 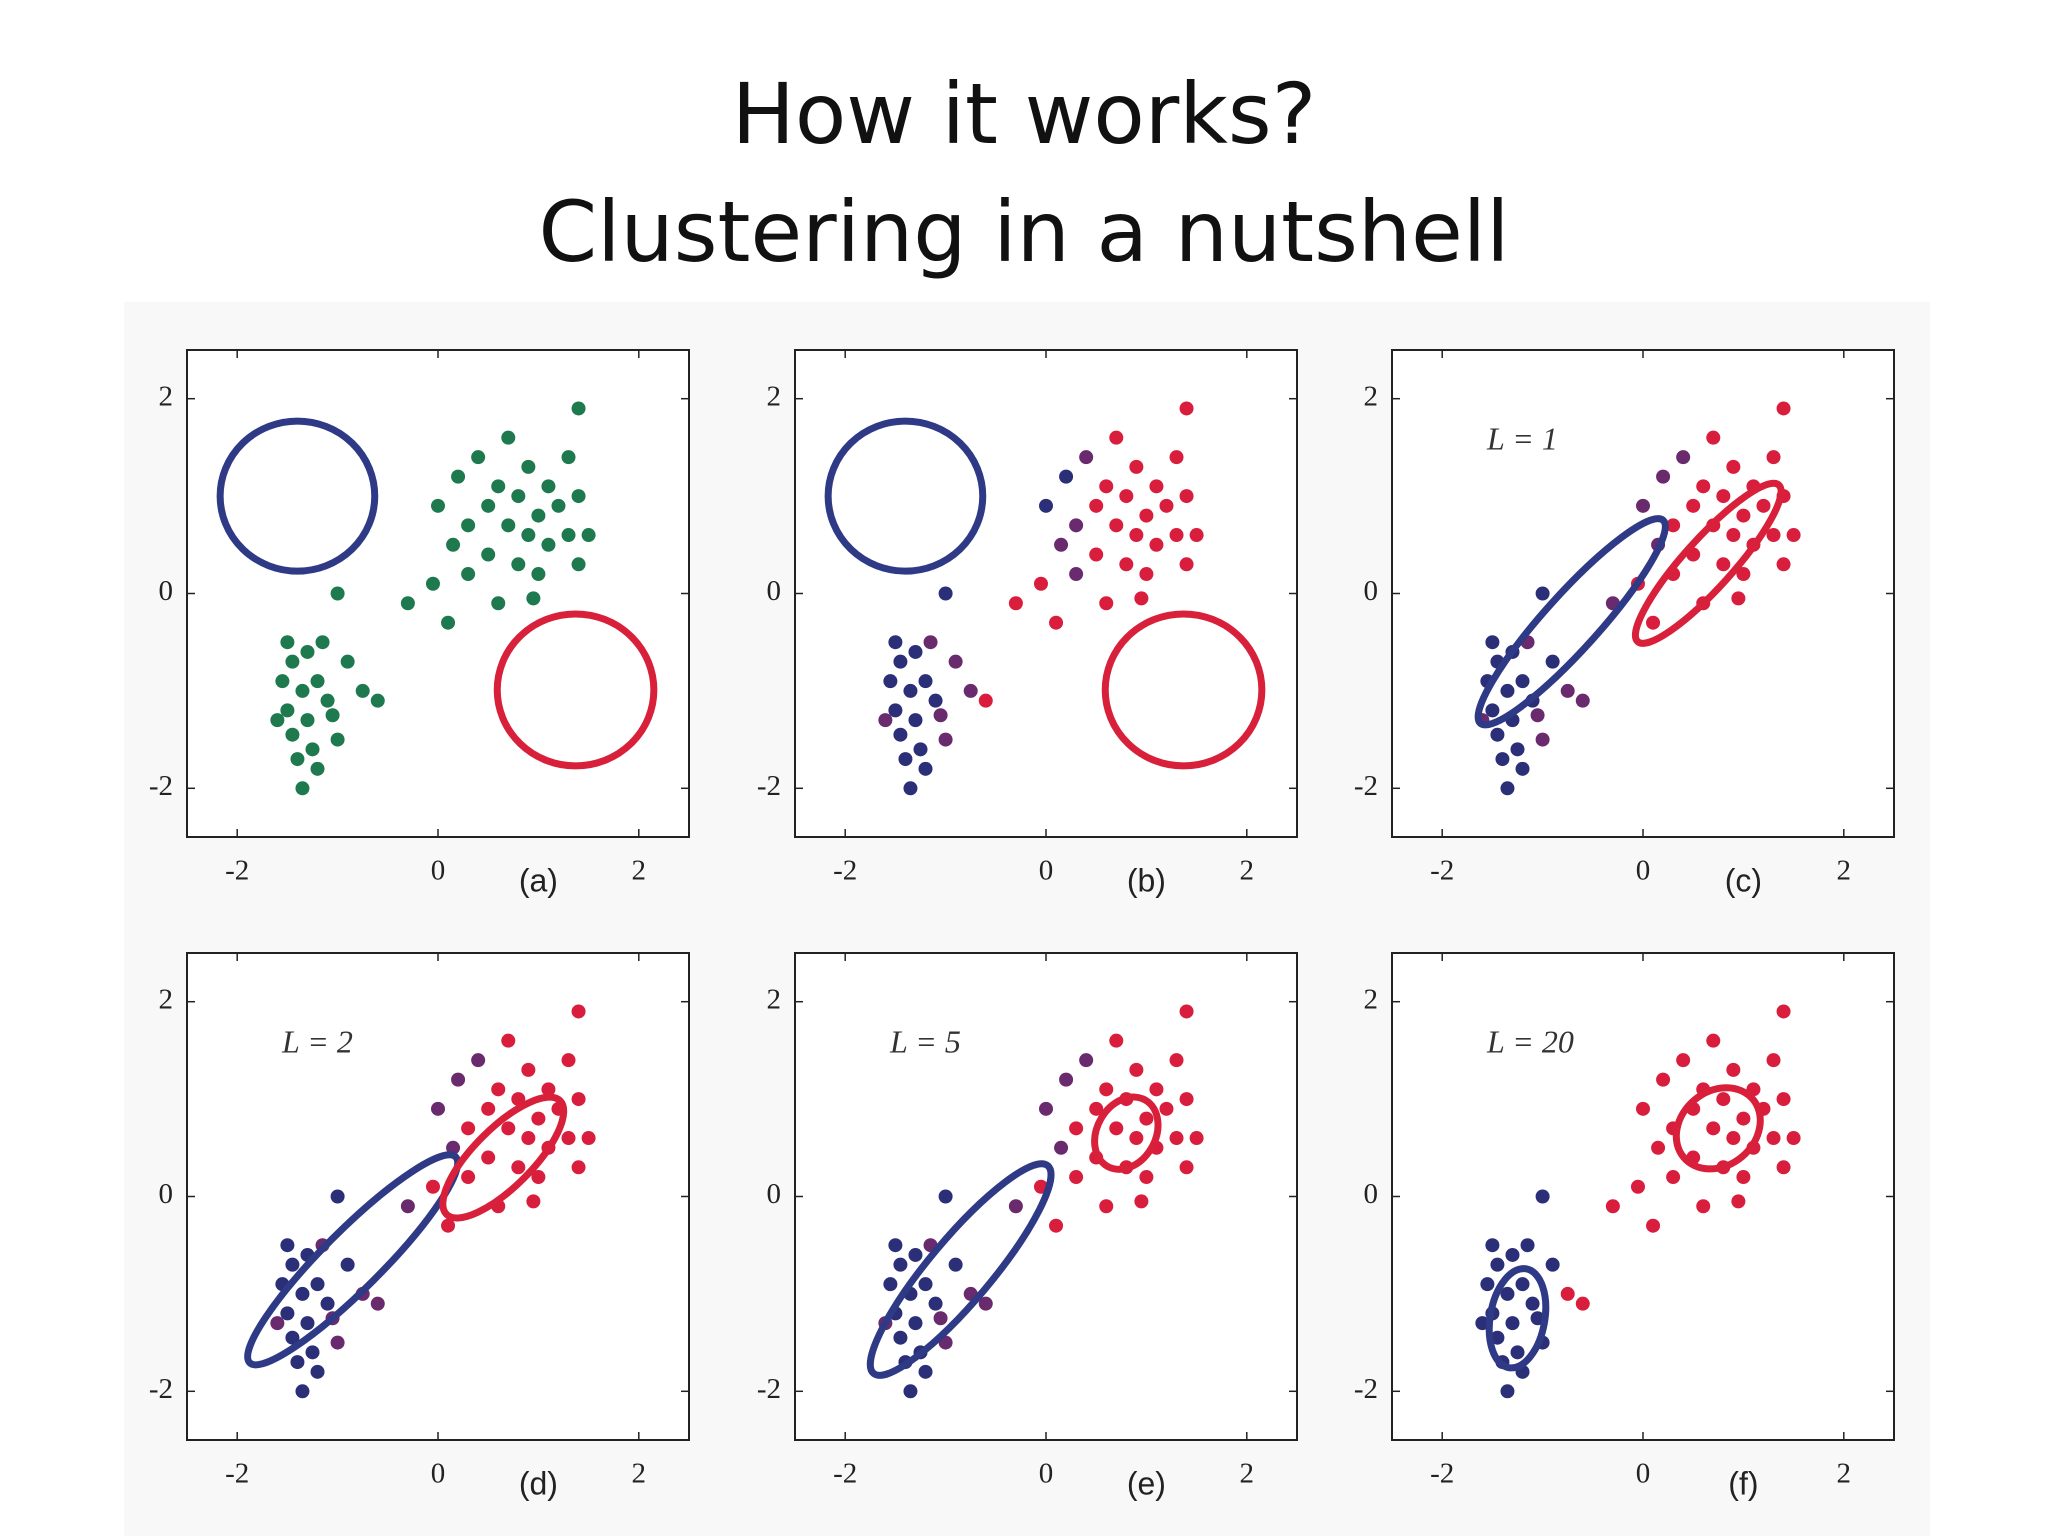 What do you see at coordinates (1624, 623) in the screenshot?
I see `panel: -2 0 2 -2 0 2 L = 1 (c)` at bounding box center [1624, 623].